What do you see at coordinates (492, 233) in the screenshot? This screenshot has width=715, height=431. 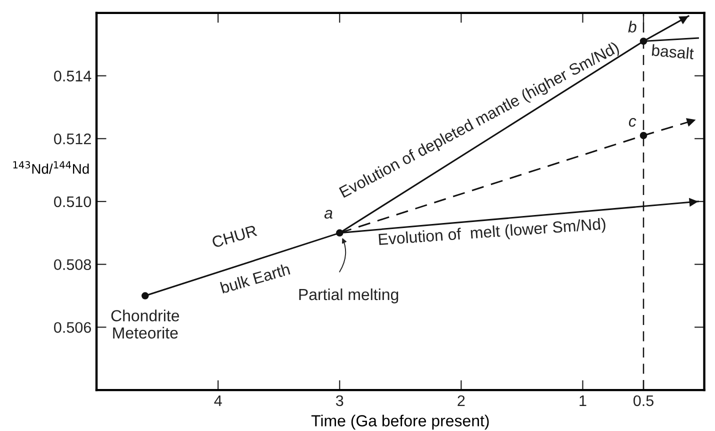 I see `annotation: Evolution of melt (lower Sm/Nd)` at bounding box center [492, 233].